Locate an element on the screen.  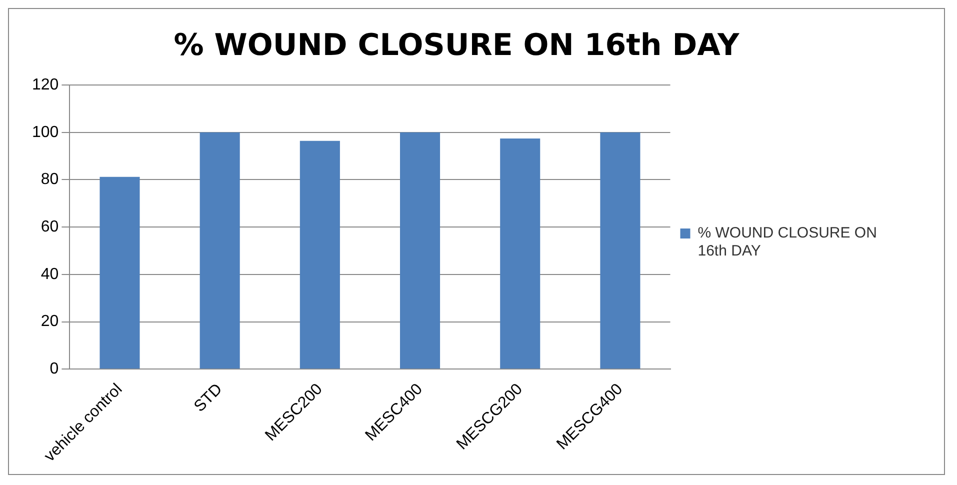
chart-title: % WOUND CLOSURE ON 16th DAY is located at coordinates (457, 45).